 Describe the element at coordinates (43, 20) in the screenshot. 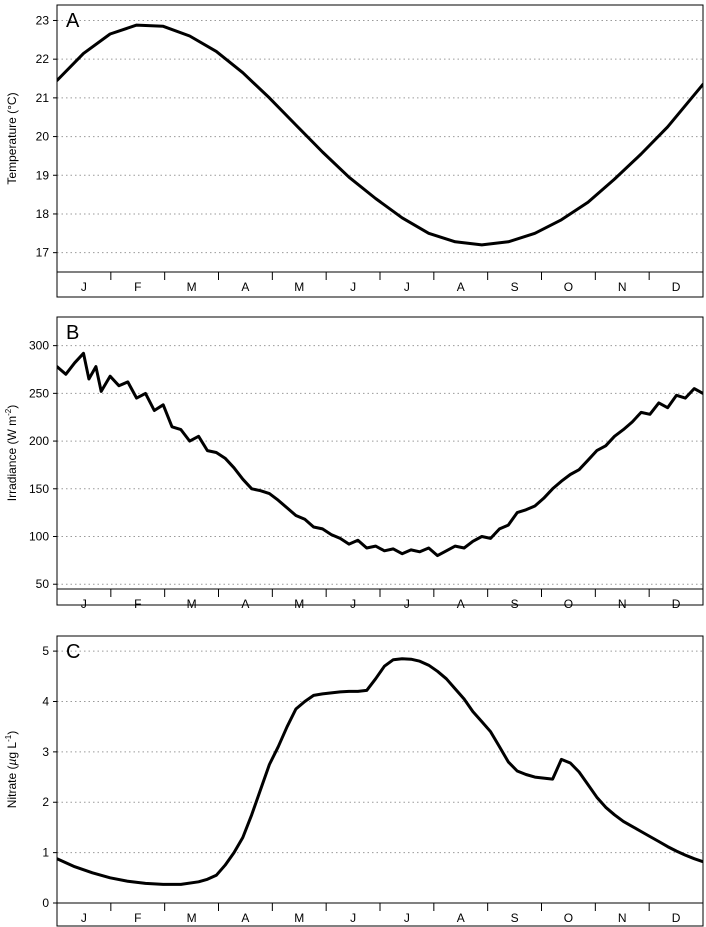

I see `y-tick-label: 23` at that location.